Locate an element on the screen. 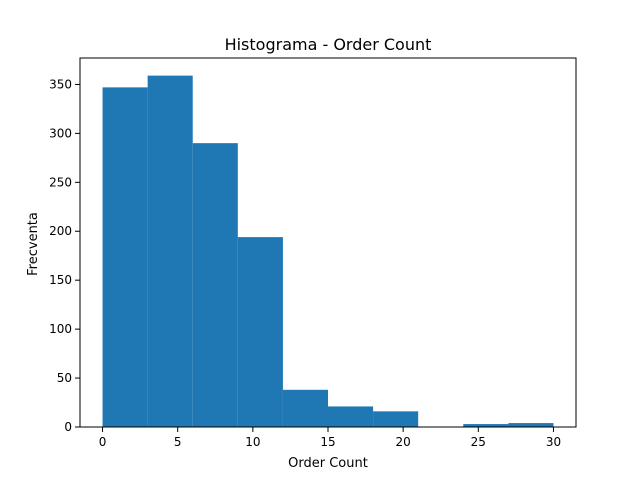 The image size is (640, 480). x-tick-label: 15 is located at coordinates (327, 442).